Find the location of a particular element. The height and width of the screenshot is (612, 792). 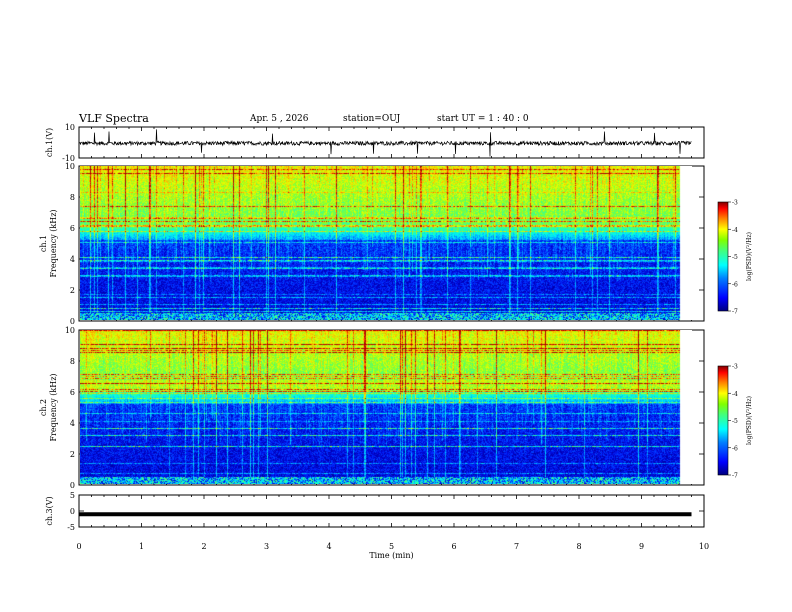

ch1-spec-y-tick-label: 8 is located at coordinates (72, 197).